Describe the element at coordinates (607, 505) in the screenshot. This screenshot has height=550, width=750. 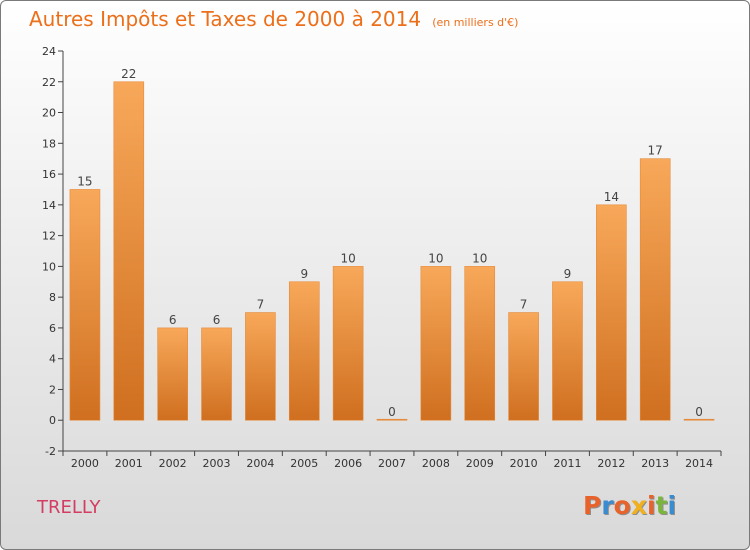
I see `logo-letter: r` at that location.